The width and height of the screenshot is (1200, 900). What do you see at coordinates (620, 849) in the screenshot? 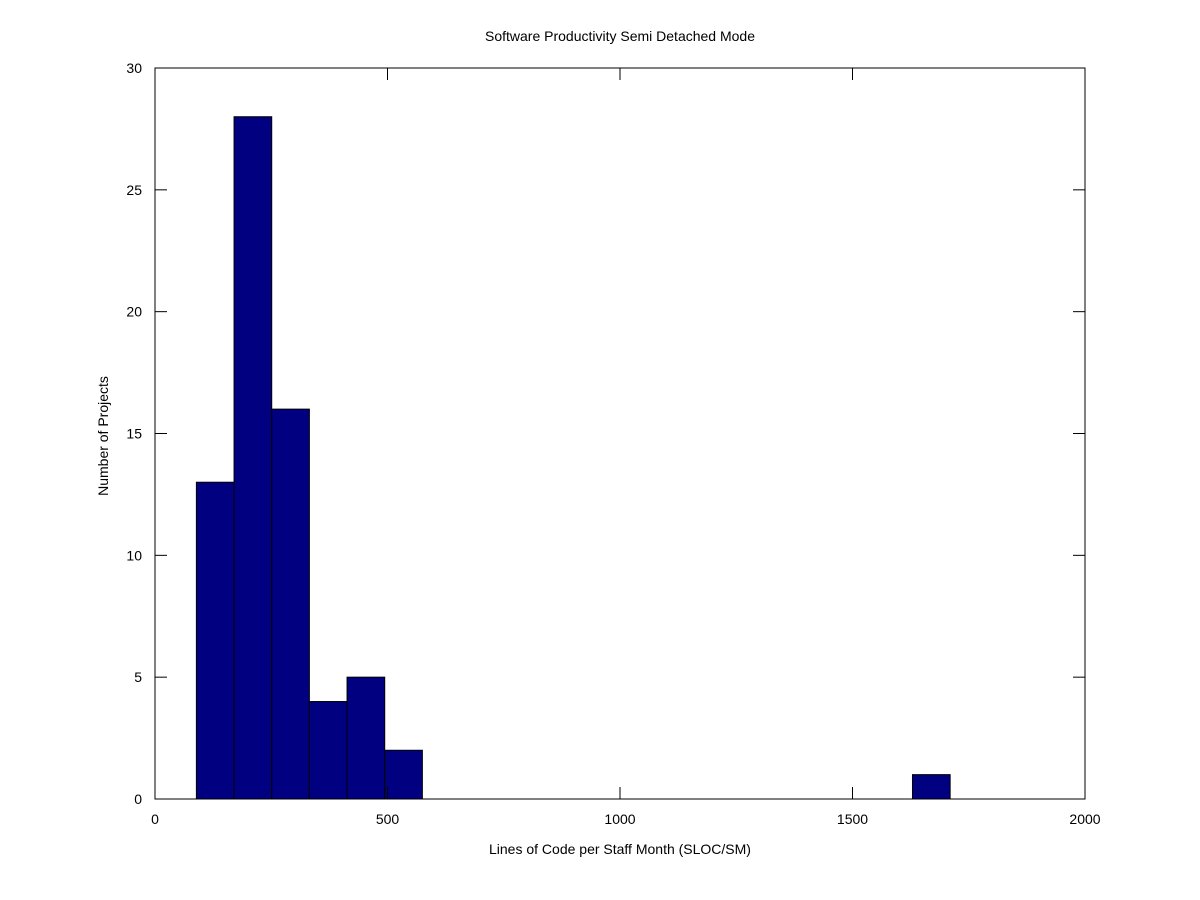
I see `x-axis-label: Lines of Code per Staff Month (SLOC/SM)` at bounding box center [620, 849].